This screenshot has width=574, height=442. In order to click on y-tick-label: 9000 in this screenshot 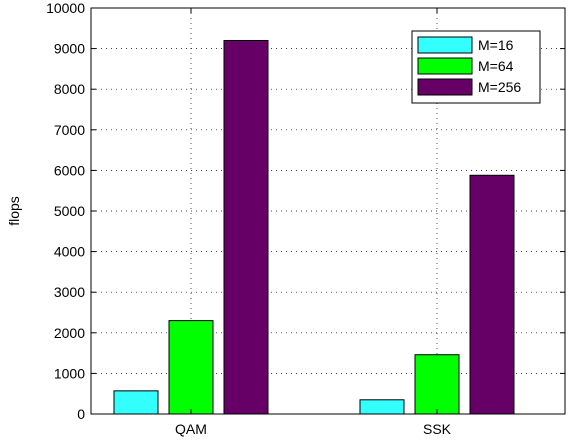, I will do `click(69, 49)`.